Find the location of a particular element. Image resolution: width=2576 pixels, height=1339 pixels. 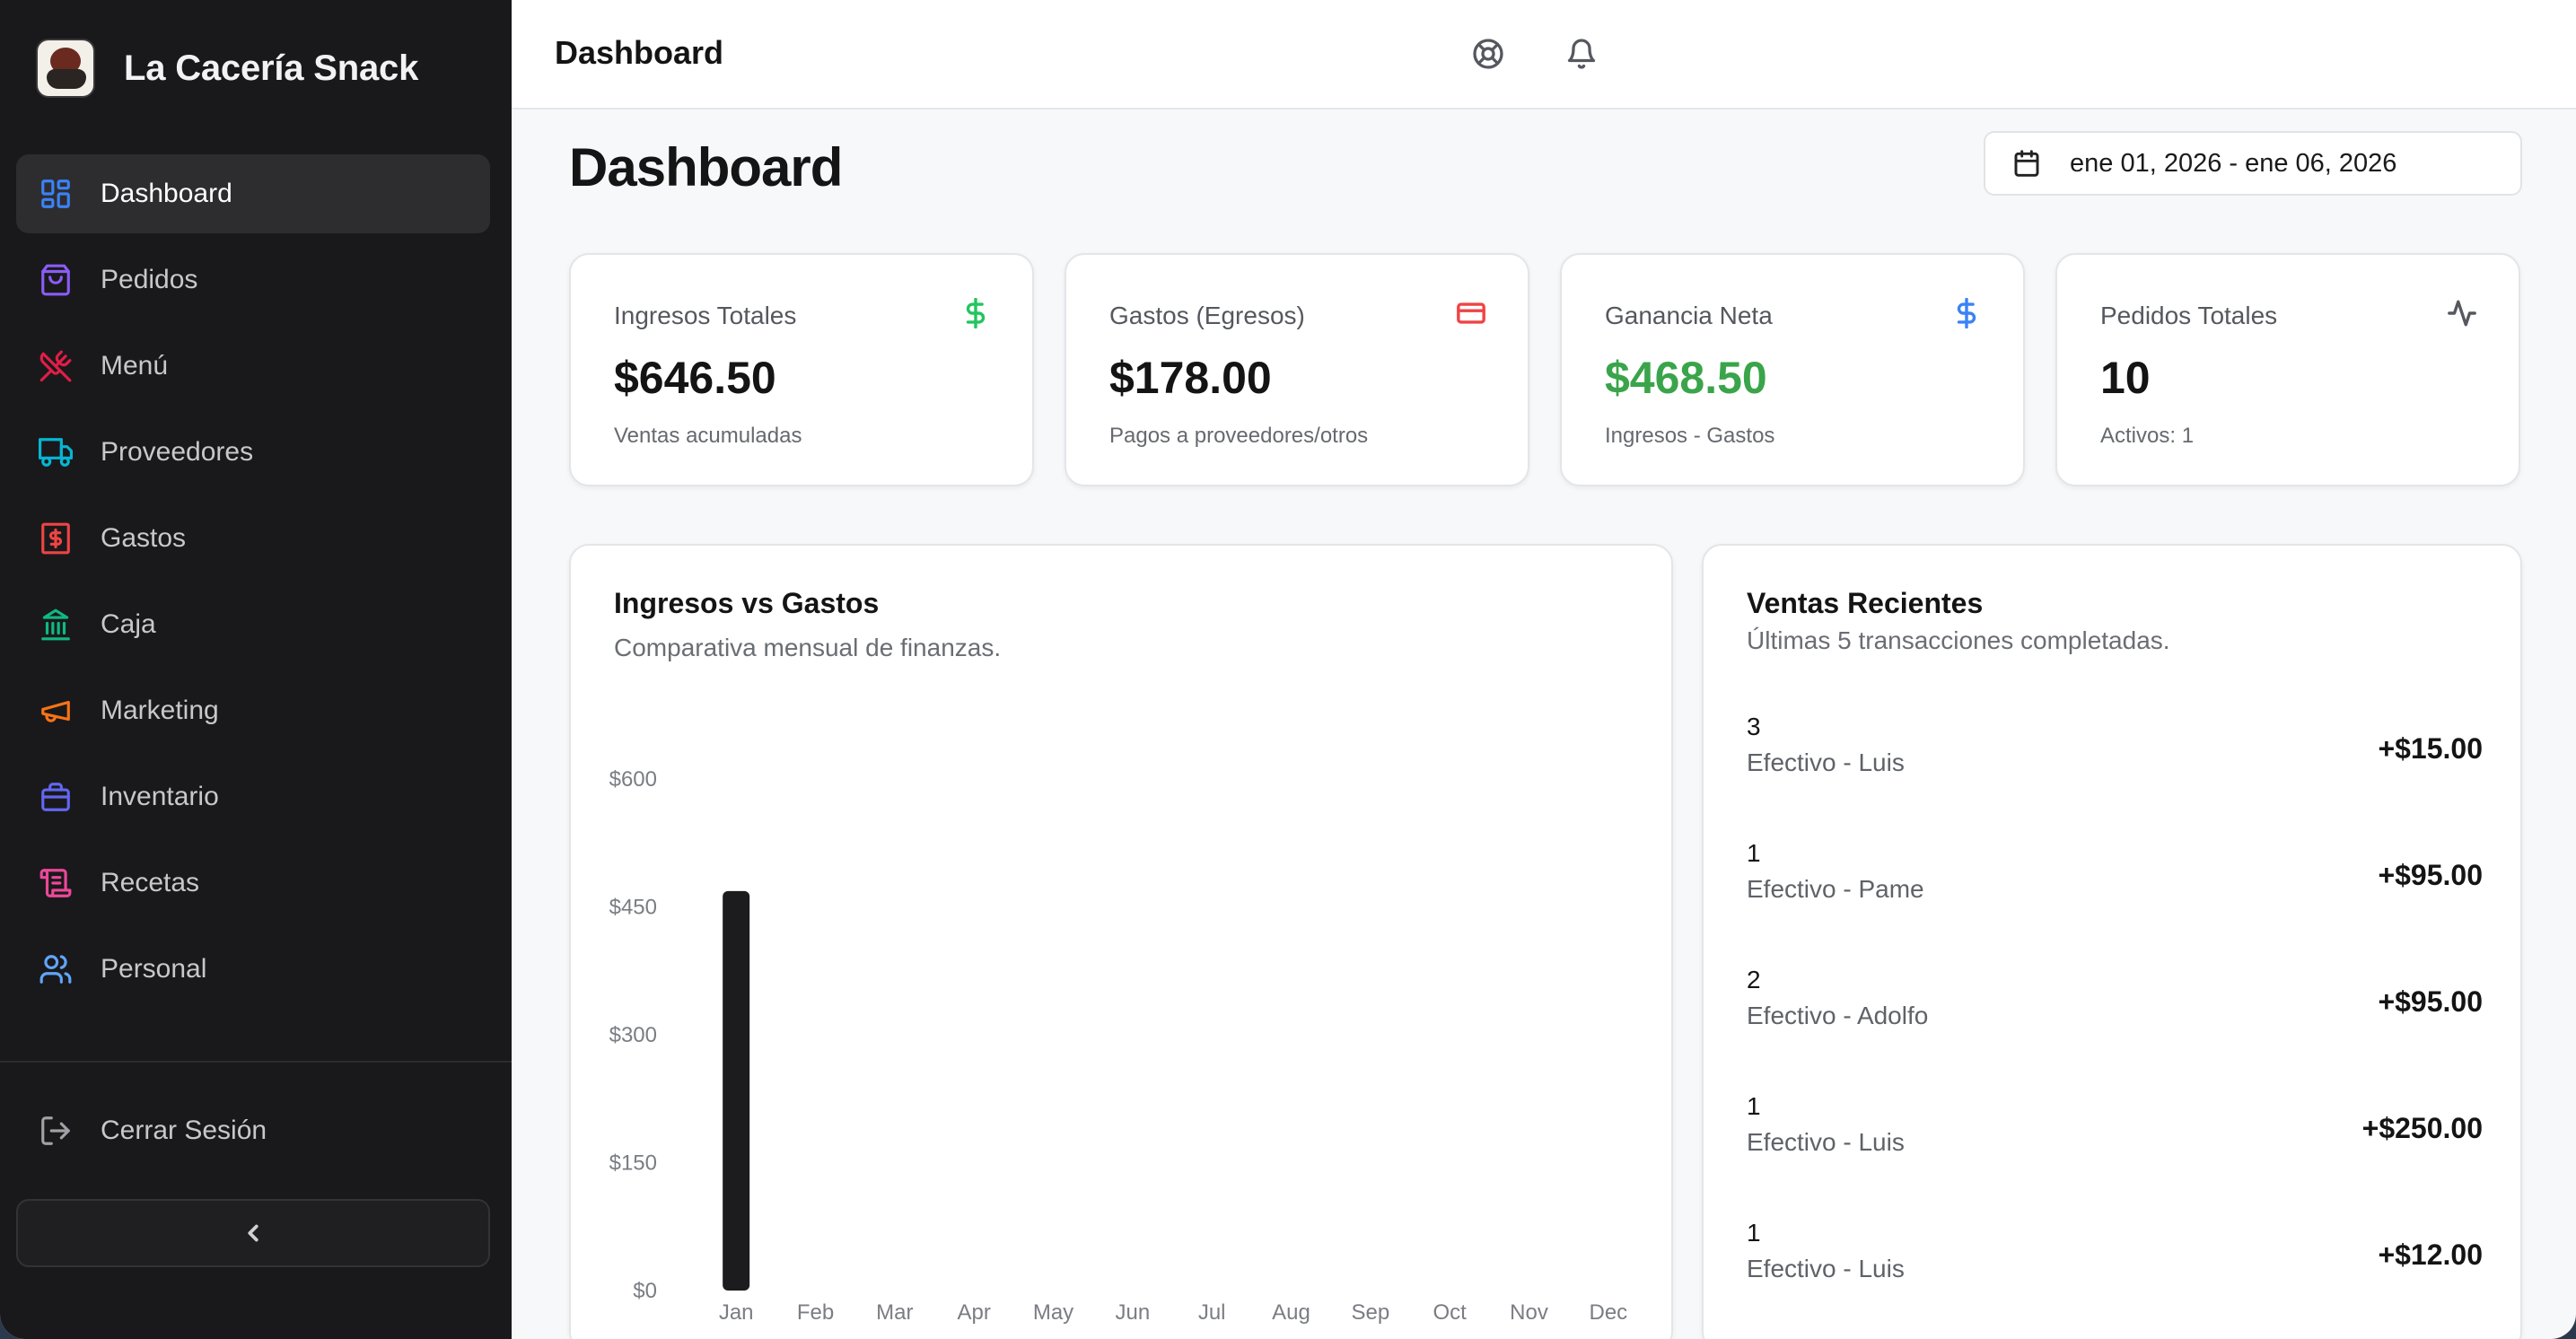

sidebar-item-dashboard: Dashboard is located at coordinates (253, 193).